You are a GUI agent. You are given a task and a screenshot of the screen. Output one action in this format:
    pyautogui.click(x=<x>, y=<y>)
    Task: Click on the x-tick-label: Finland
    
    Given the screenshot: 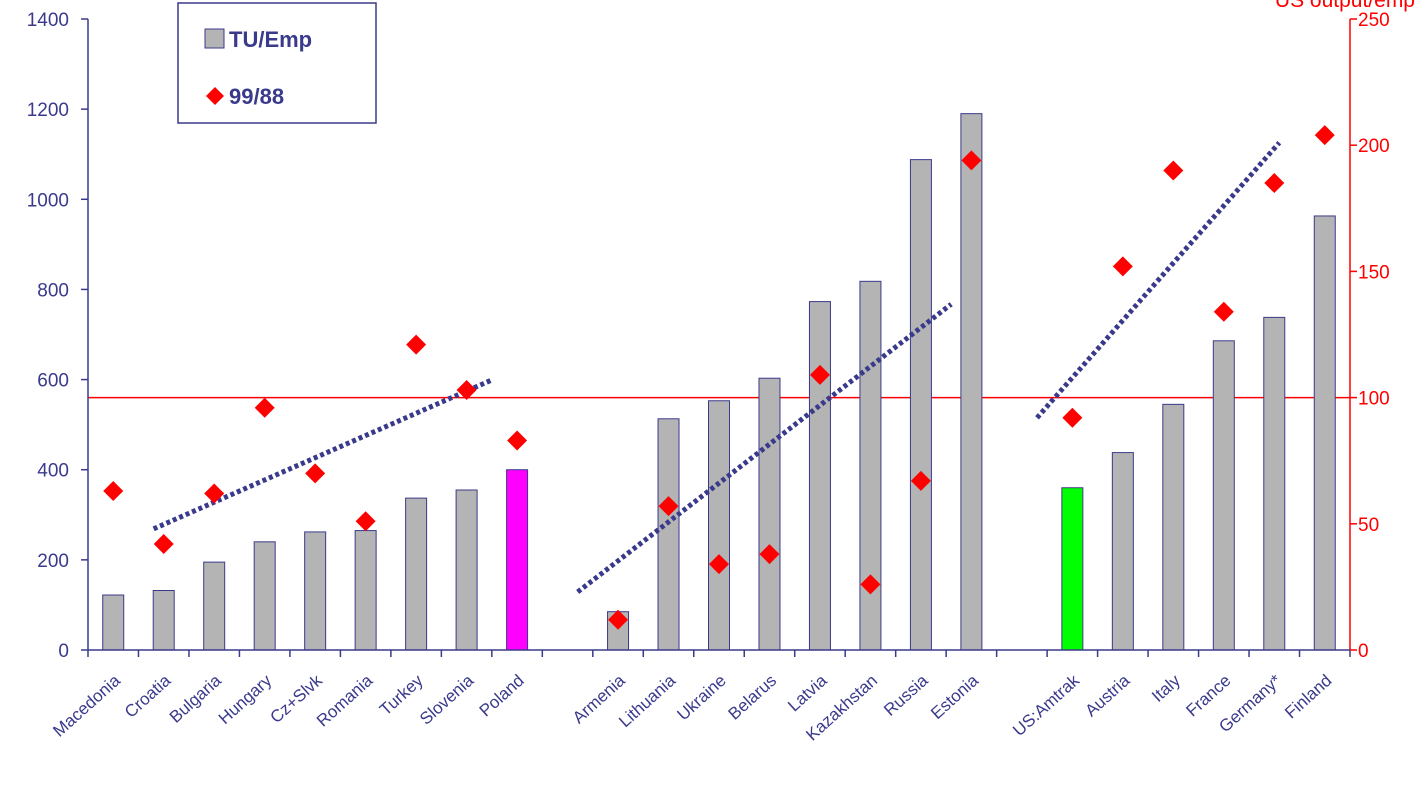 What is the action you would take?
    pyautogui.click(x=1308, y=696)
    